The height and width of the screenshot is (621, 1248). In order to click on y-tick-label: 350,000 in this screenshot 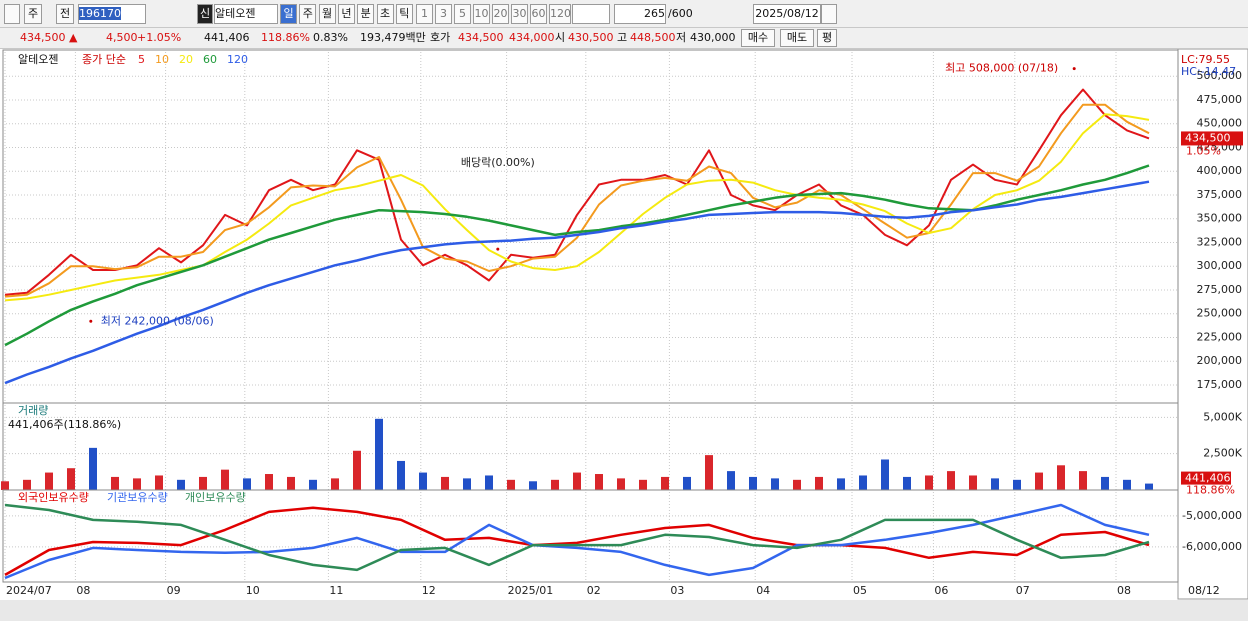, I will do `click(1220, 218)`.